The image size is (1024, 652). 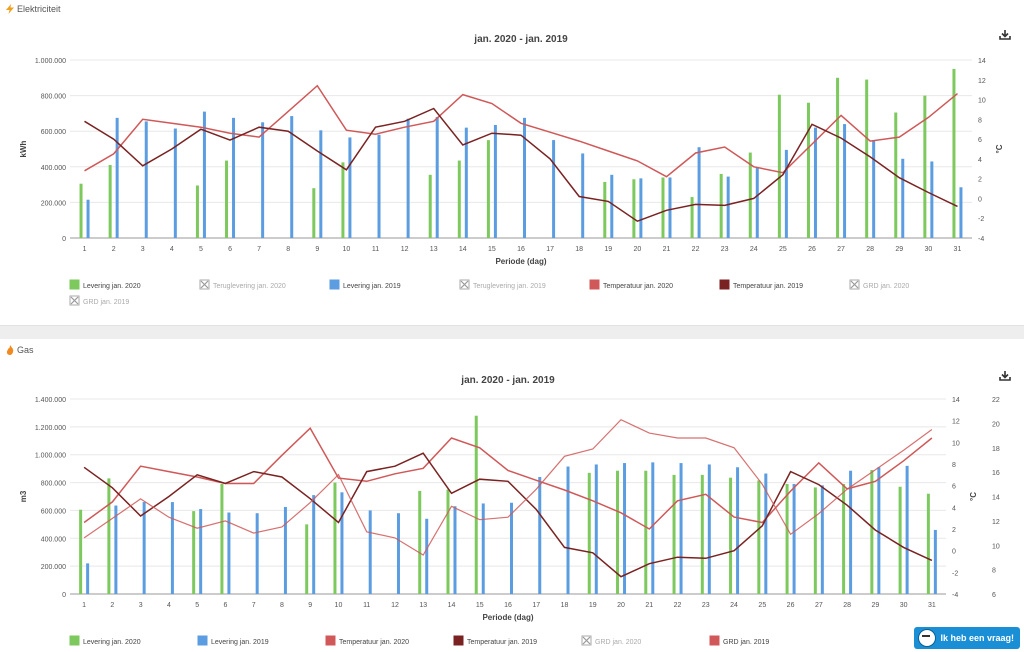 I want to click on y3-tick-label: 18, so click(x=996, y=449).